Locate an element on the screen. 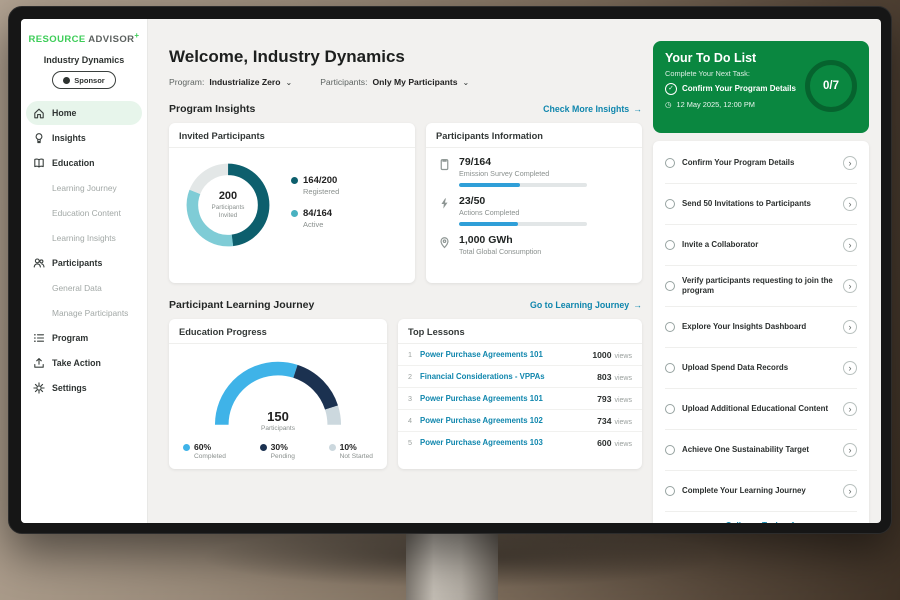  lesson-row: 3 Power Purchase Agreements 101 793 views is located at coordinates (520, 399).